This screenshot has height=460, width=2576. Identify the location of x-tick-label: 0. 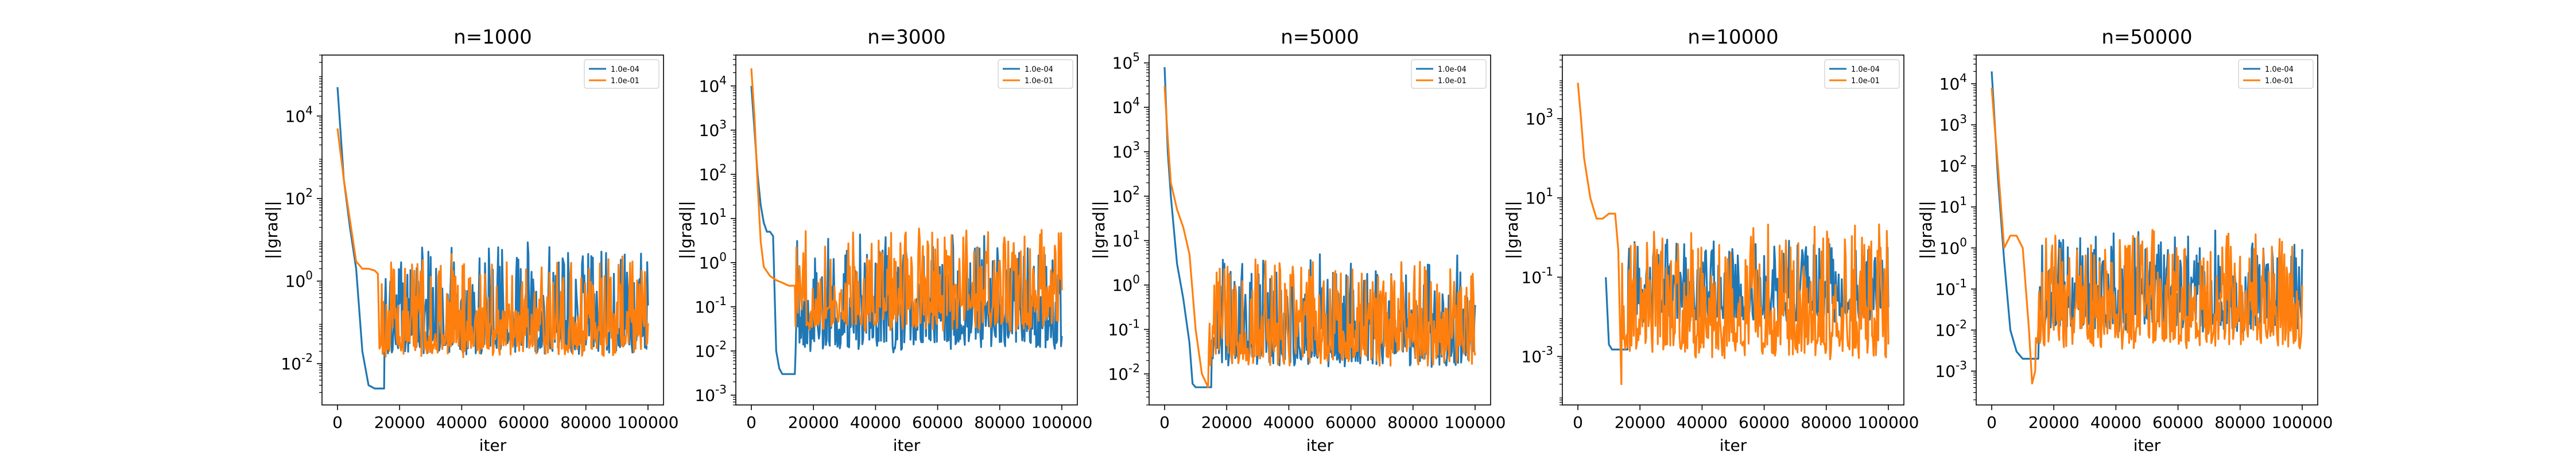
(337, 422).